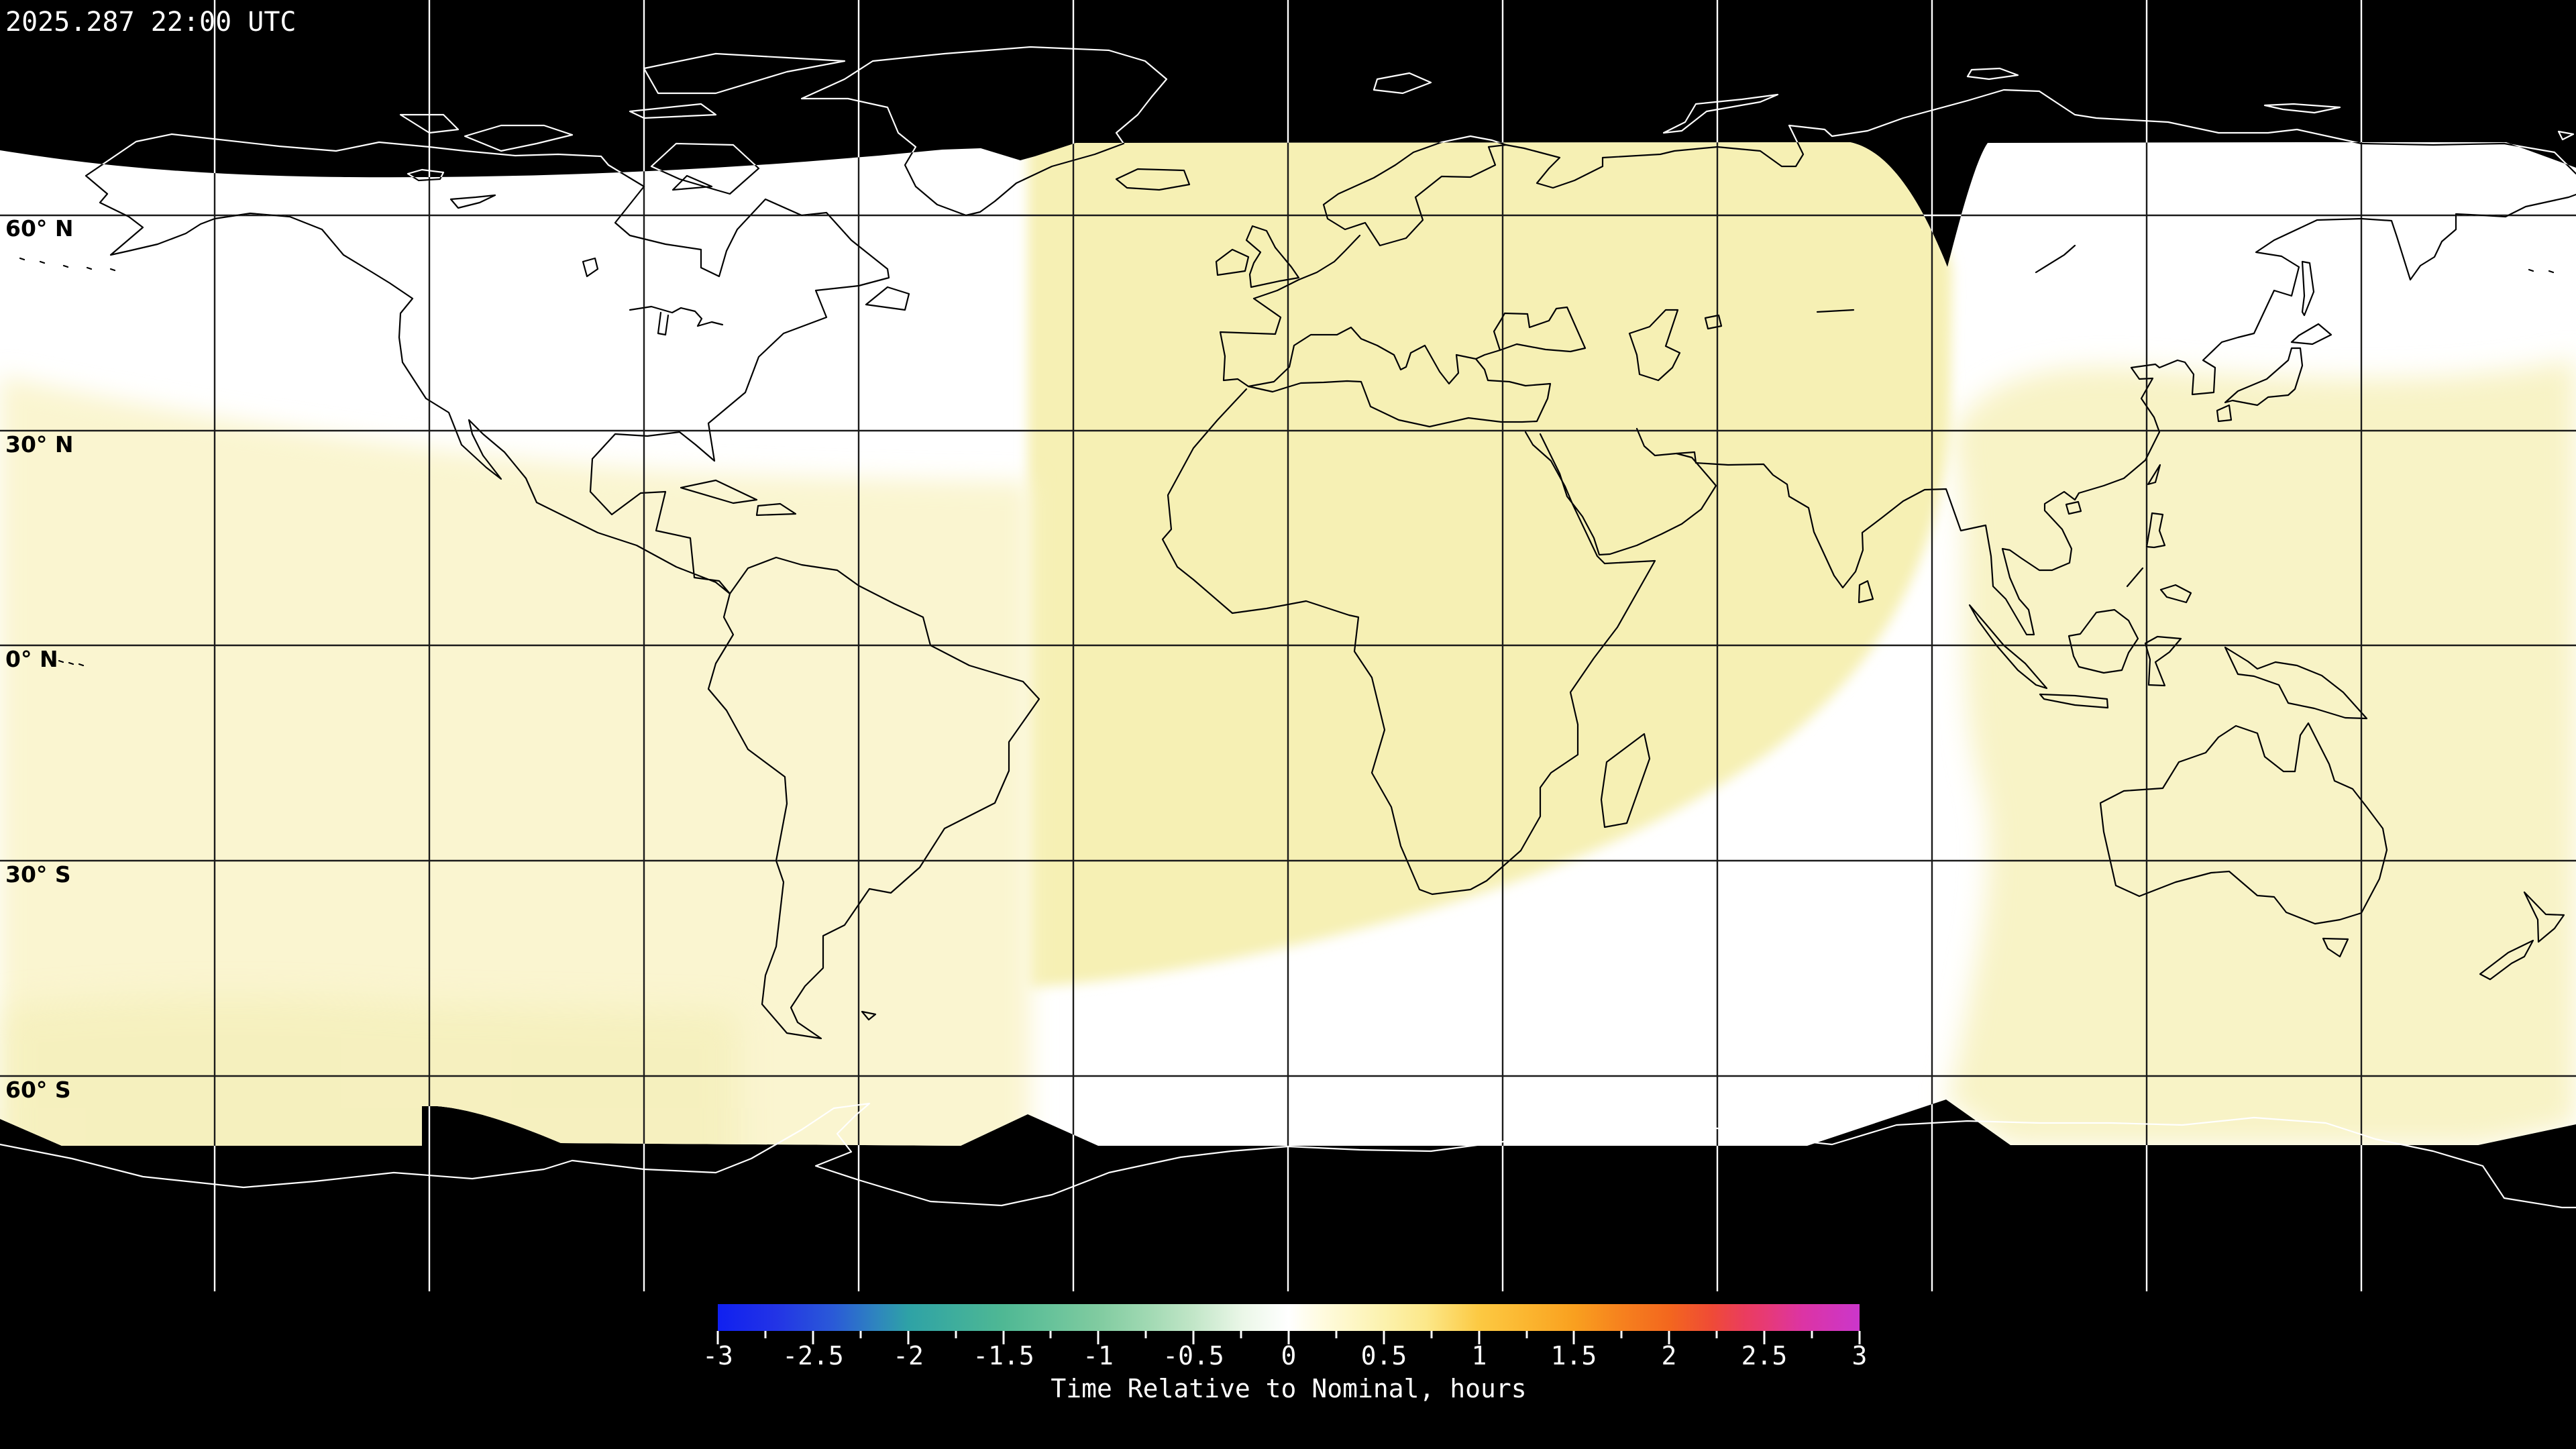 This screenshot has width=2576, height=1449. I want to click on swath-west-deep-patch, so click(369, 1071).